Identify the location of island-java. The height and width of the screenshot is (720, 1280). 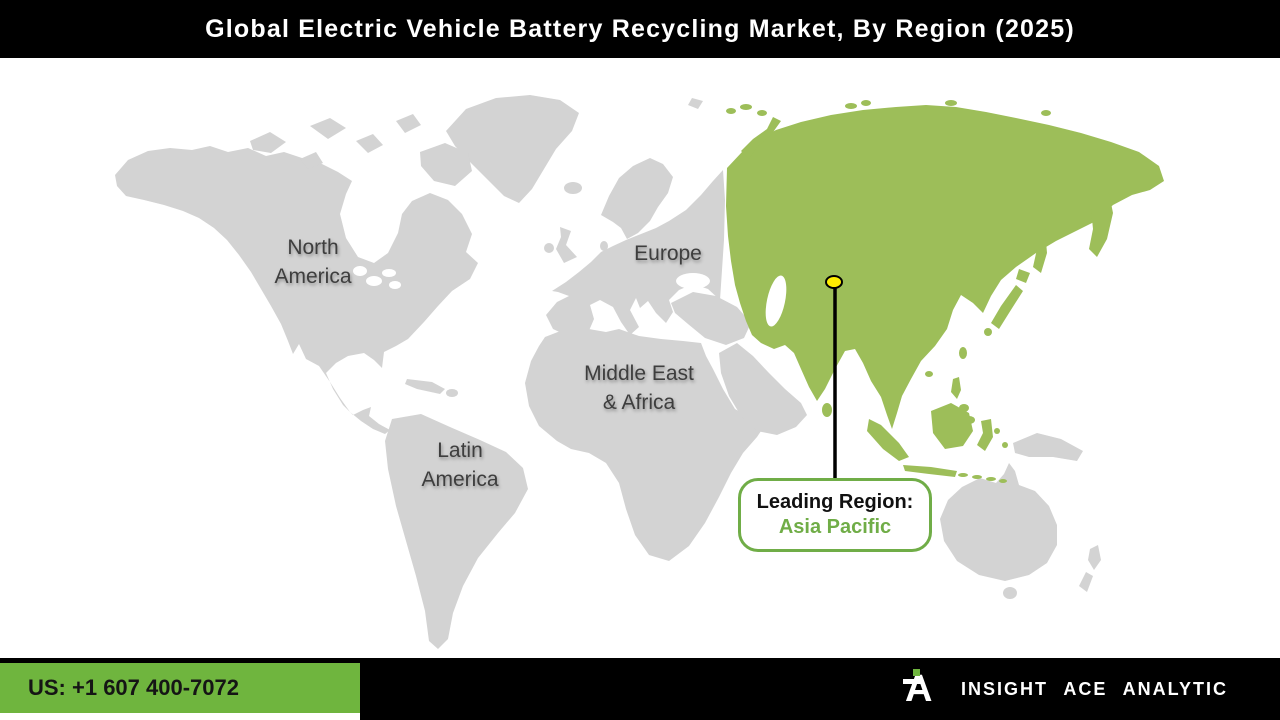
(930, 471).